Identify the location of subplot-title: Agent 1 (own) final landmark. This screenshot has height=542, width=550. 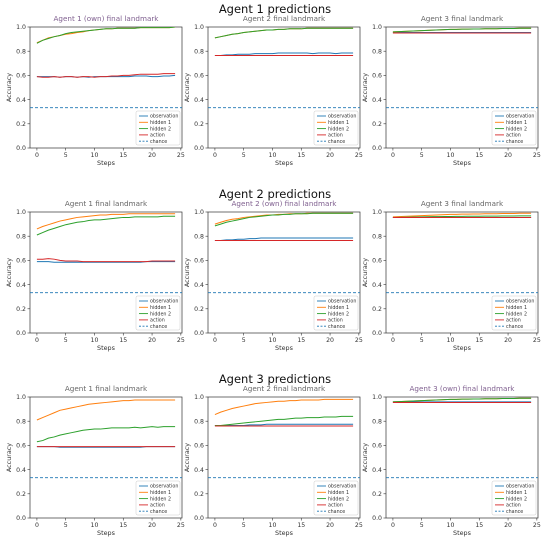
(107, 18).